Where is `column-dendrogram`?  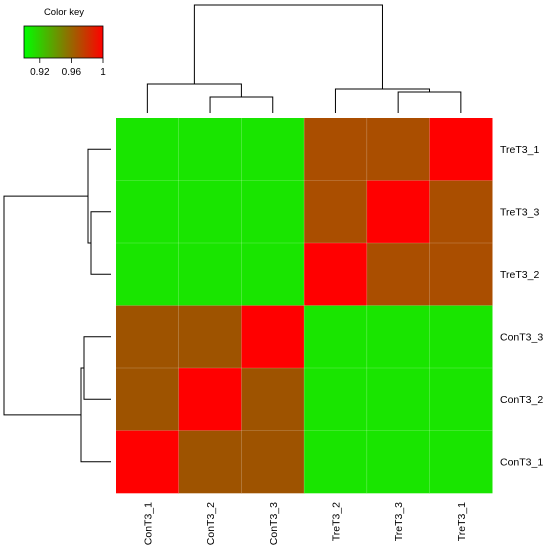 column-dendrogram is located at coordinates (304, 58).